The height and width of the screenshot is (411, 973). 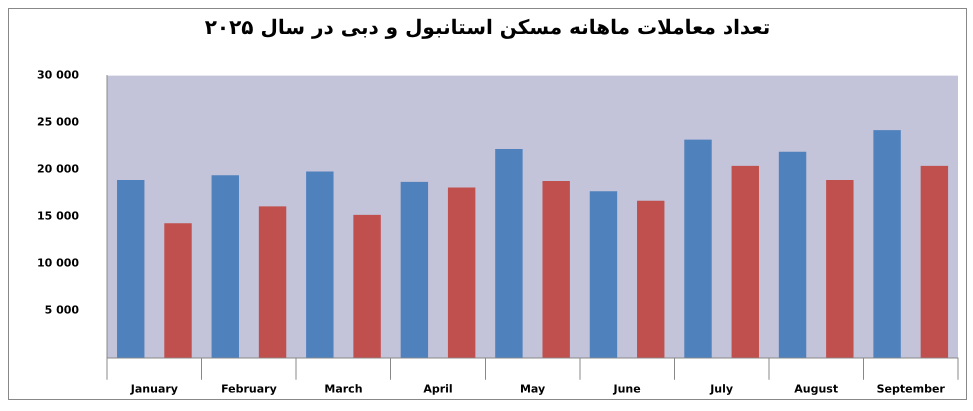 I want to click on x-tick-label: February, so click(x=249, y=389).